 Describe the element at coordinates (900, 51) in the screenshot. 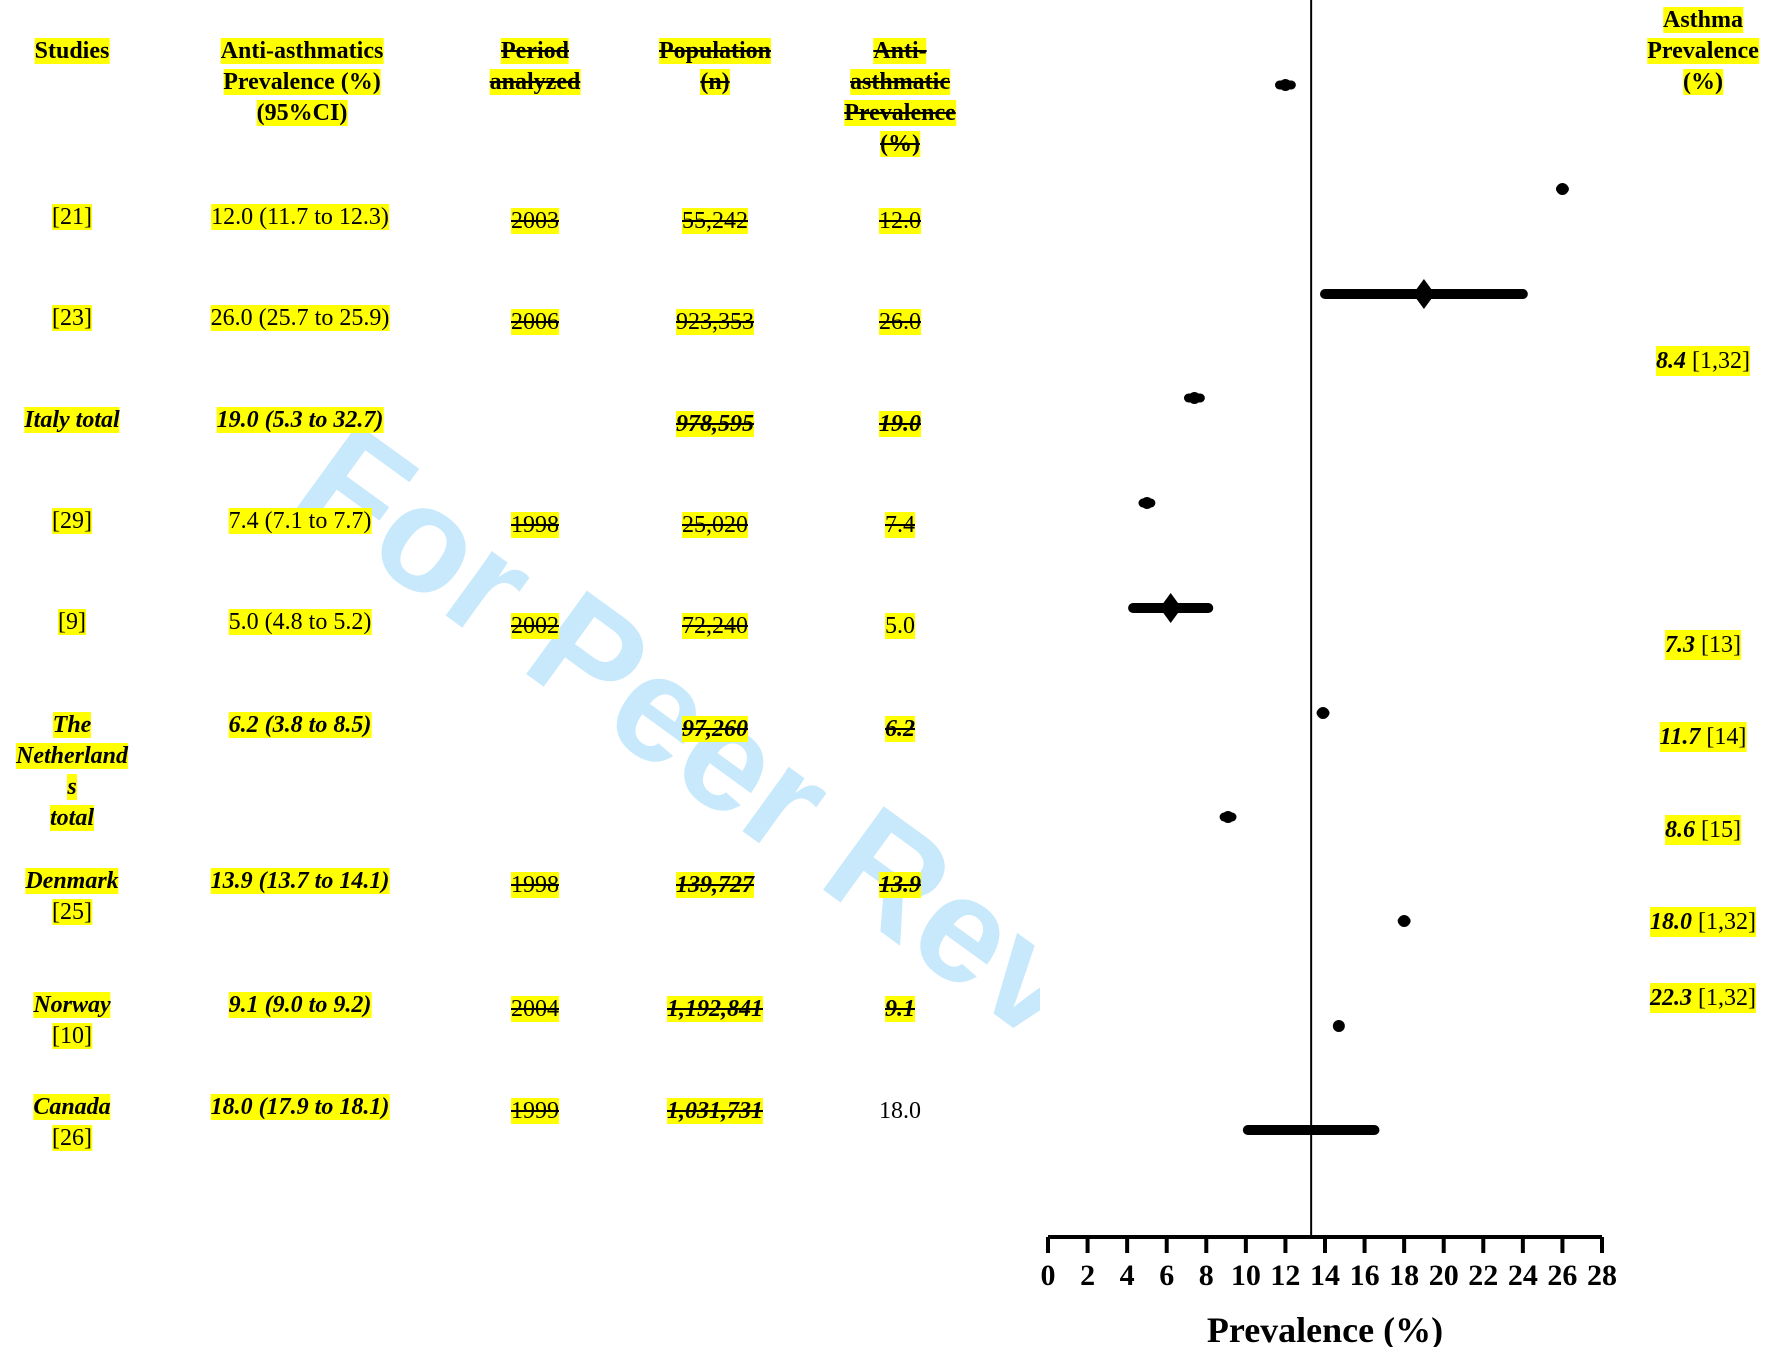

I see `header-anti-asthmatic-prevalence-text: Anti-` at that location.